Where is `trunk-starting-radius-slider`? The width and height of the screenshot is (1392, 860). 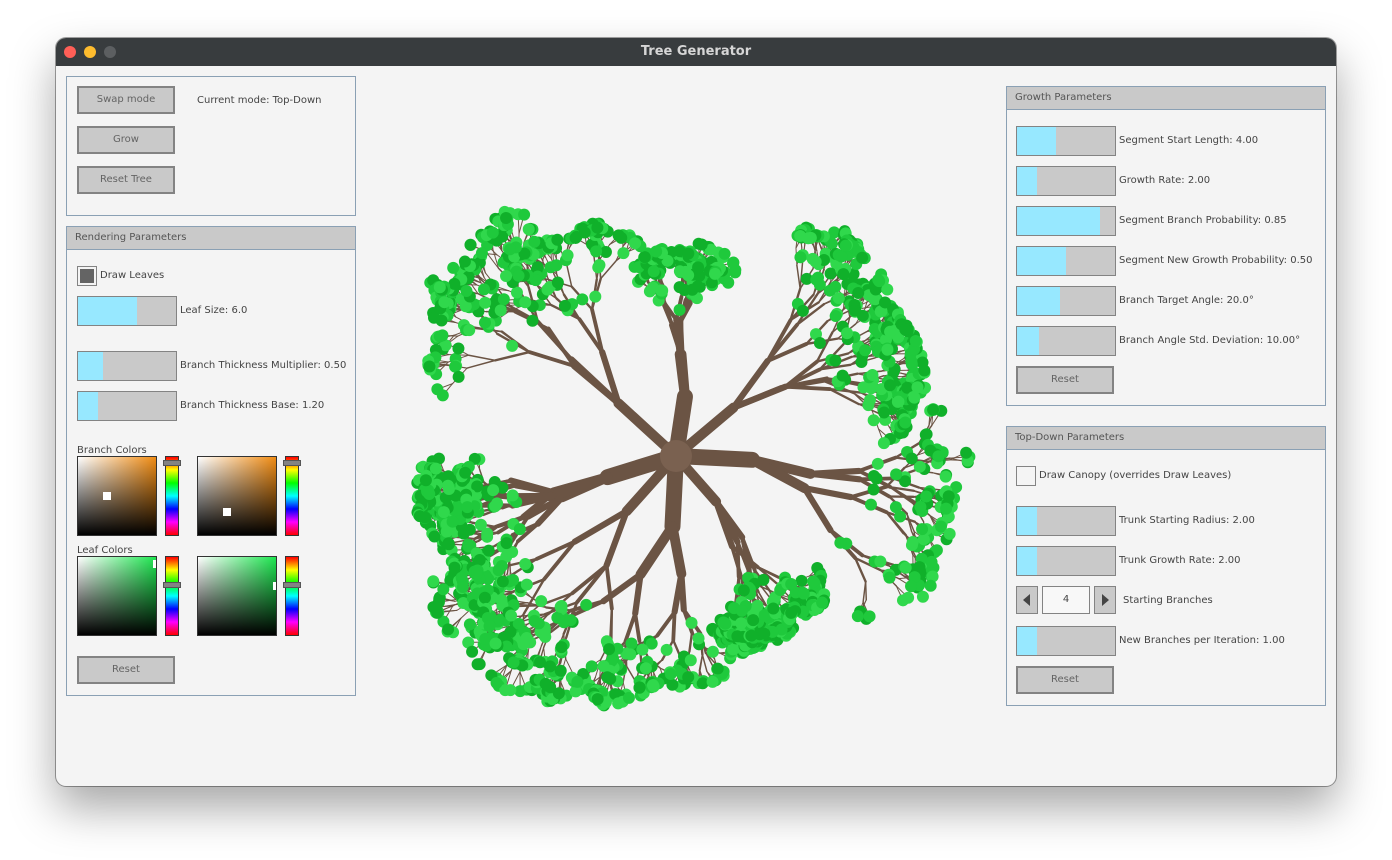
trunk-starting-radius-slider is located at coordinates (1066, 521).